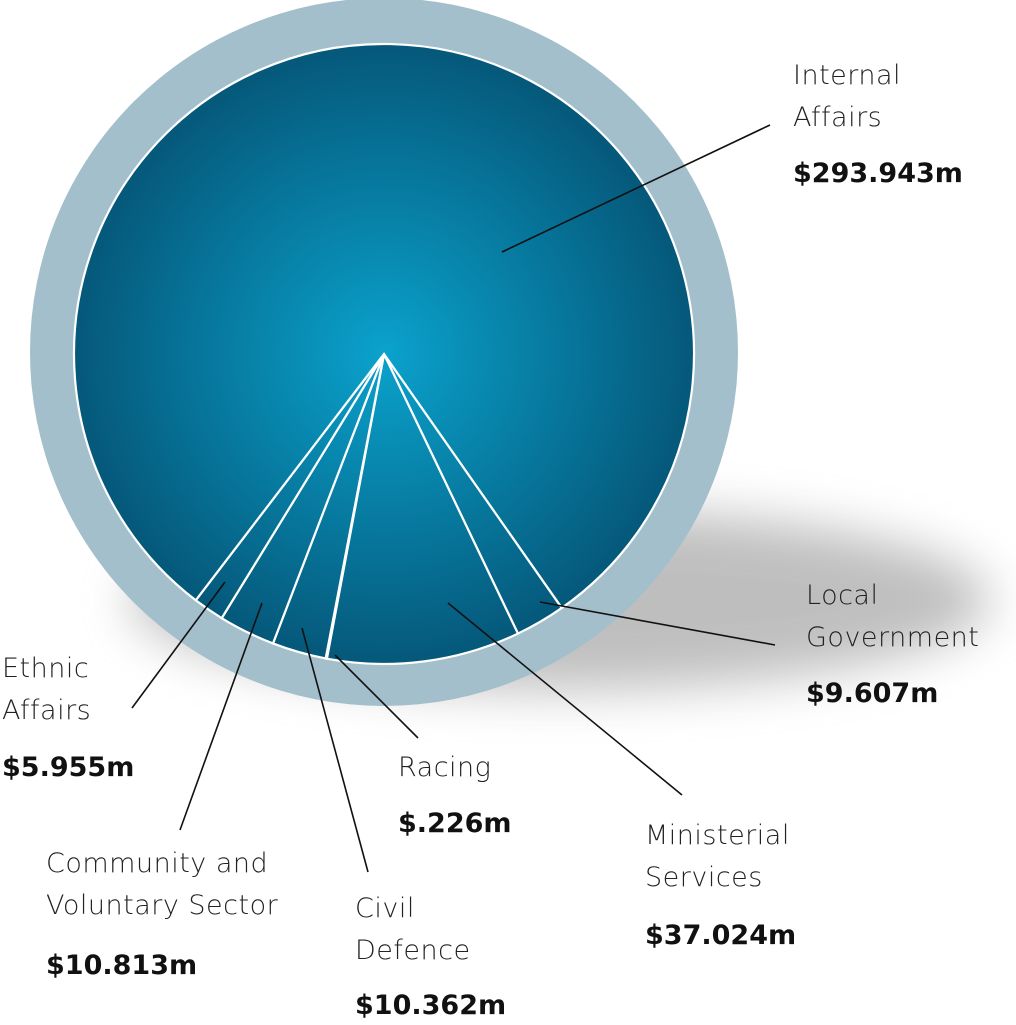 This screenshot has width=1016, height=1025. What do you see at coordinates (455, 823) in the screenshot?
I see `value-label: $.226m` at bounding box center [455, 823].